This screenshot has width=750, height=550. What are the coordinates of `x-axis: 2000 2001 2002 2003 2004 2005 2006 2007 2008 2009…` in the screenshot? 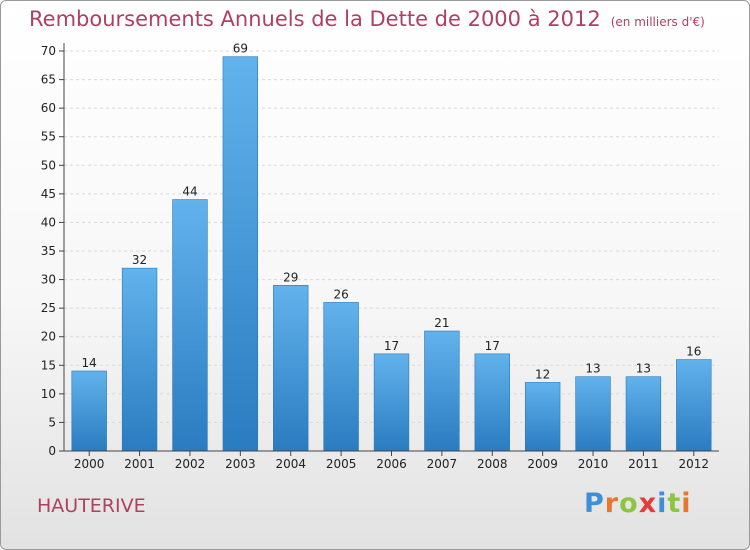 It's located at (391, 460).